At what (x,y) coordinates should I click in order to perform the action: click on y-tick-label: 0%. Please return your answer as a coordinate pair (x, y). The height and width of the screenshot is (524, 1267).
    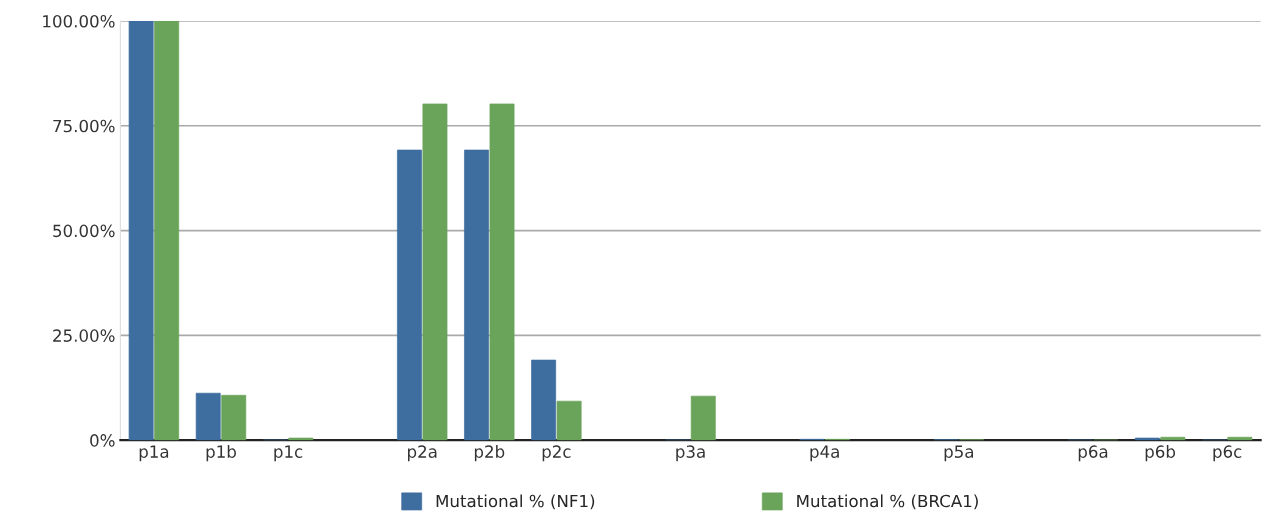
    Looking at the image, I should click on (102, 440).